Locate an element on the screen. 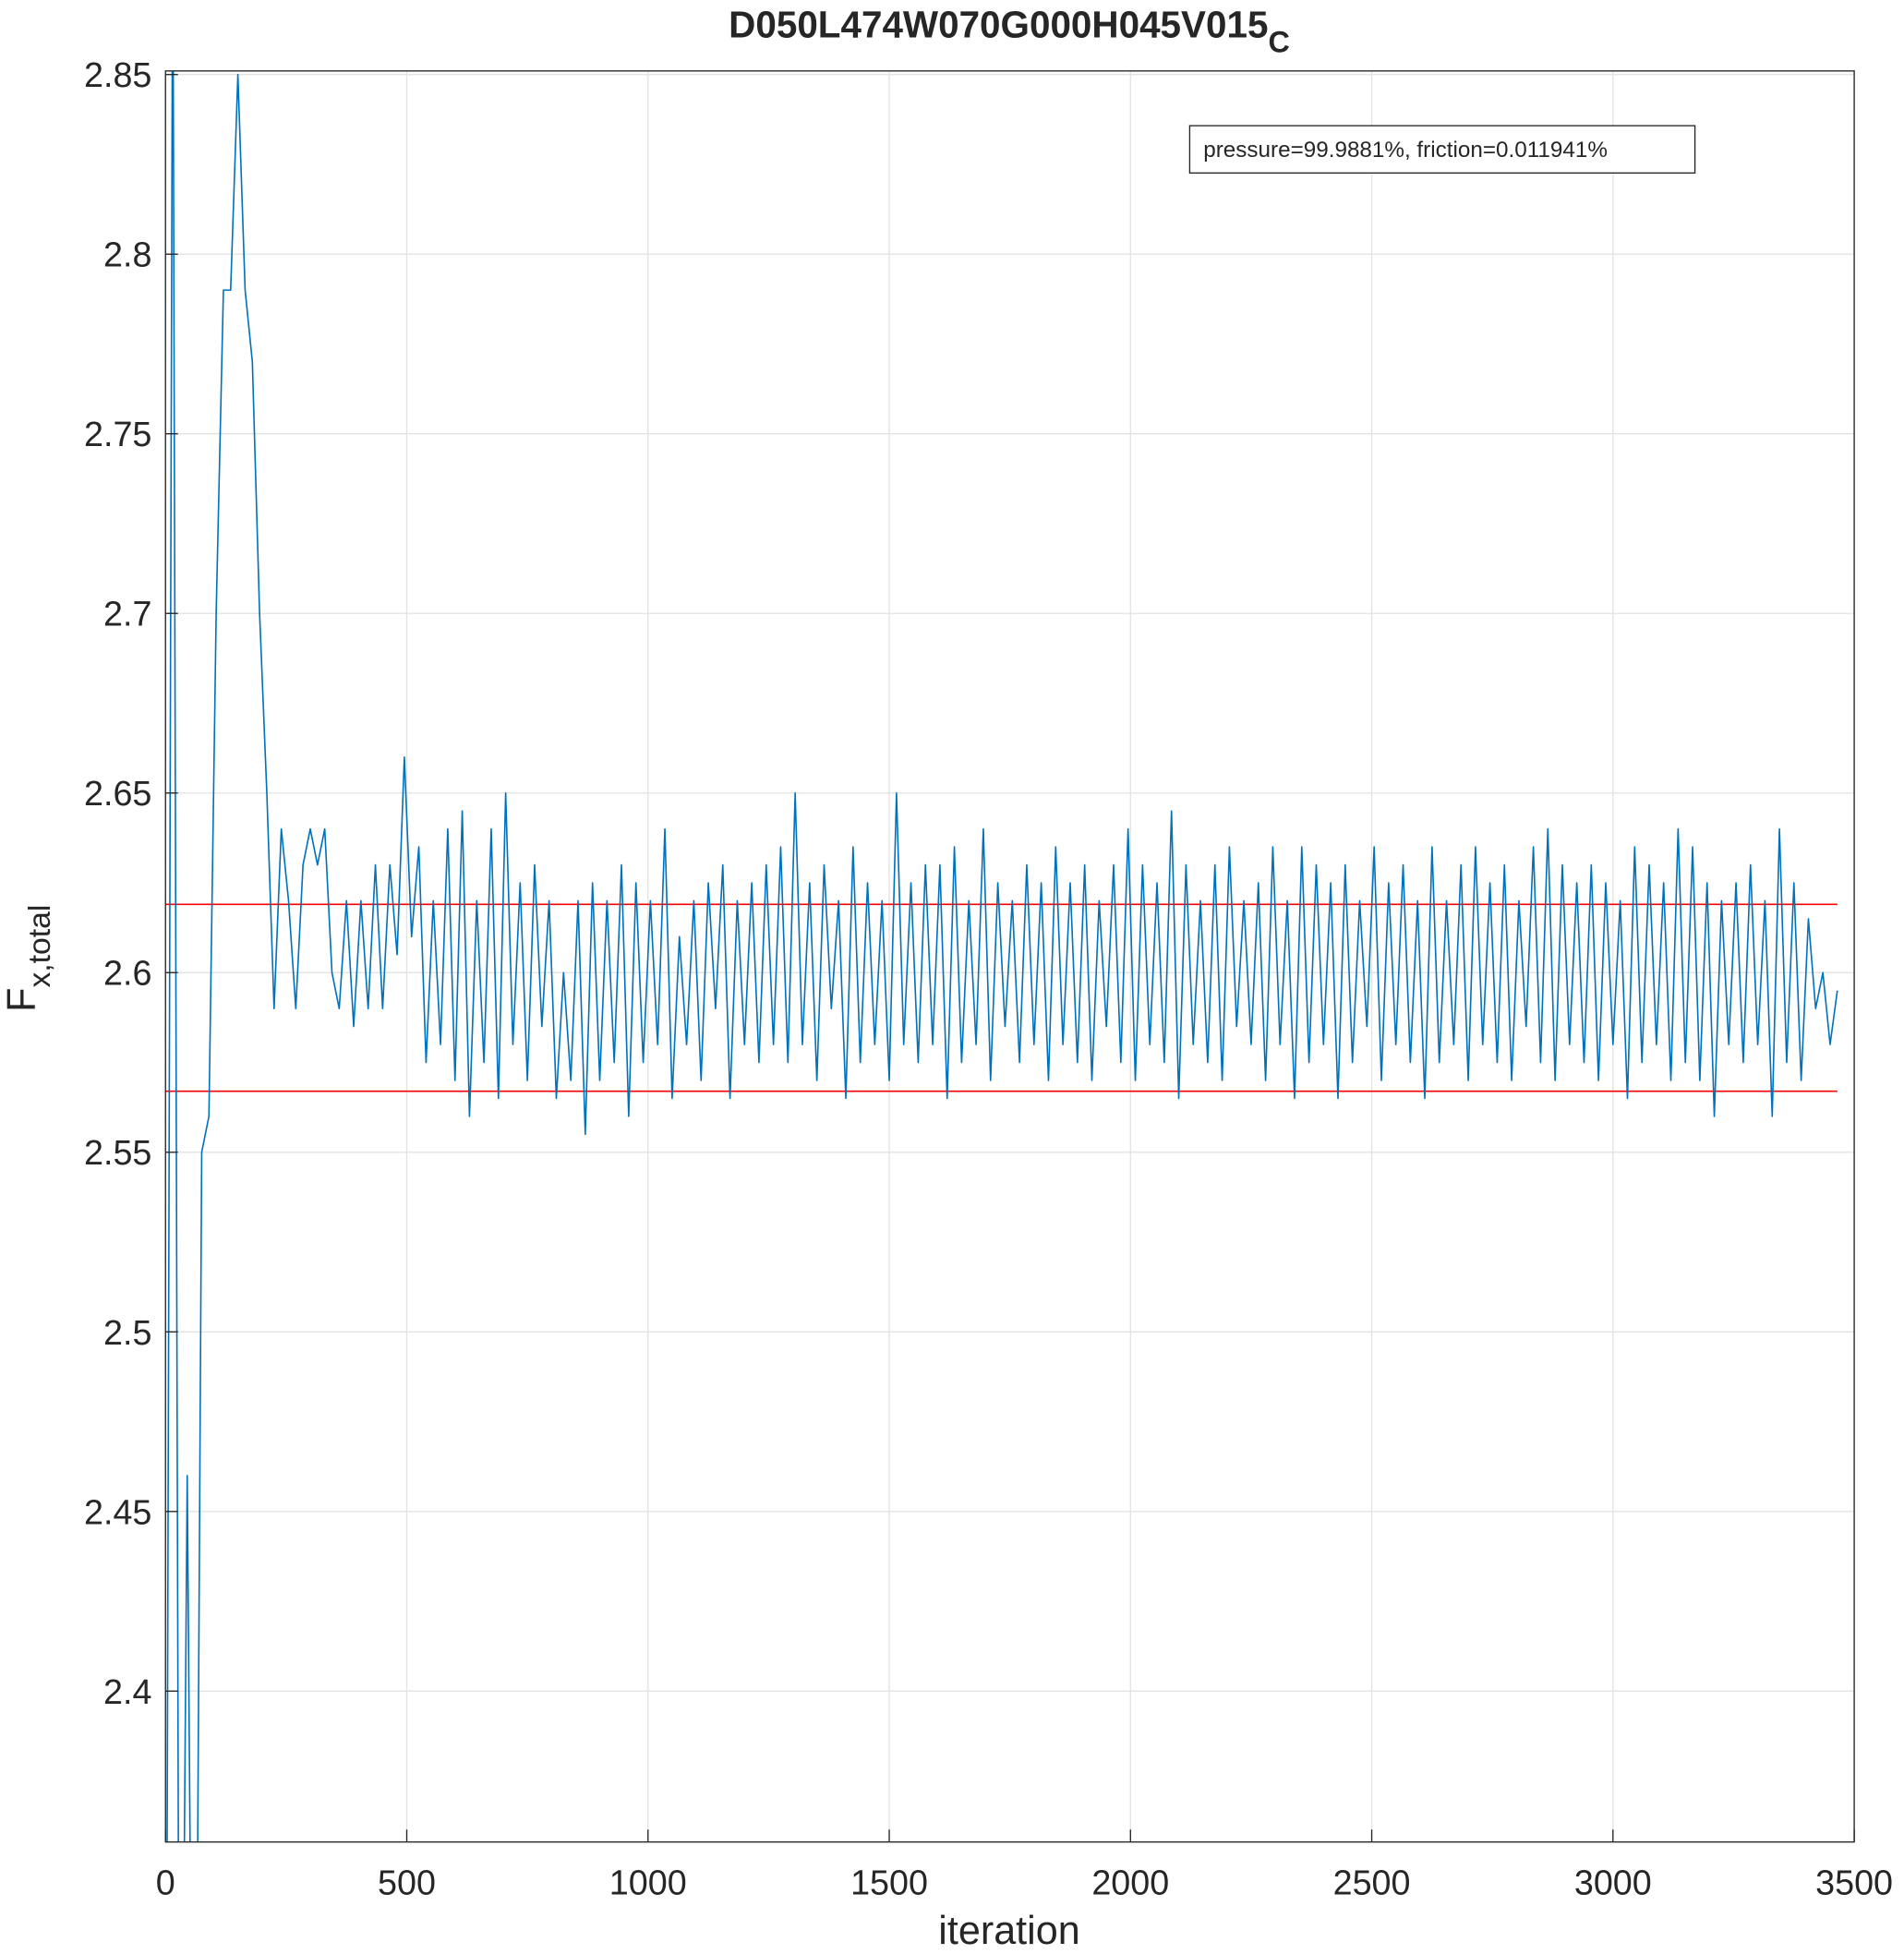 This screenshot has height=1954, width=1904. x-tick-label: 2500 is located at coordinates (1372, 1882).